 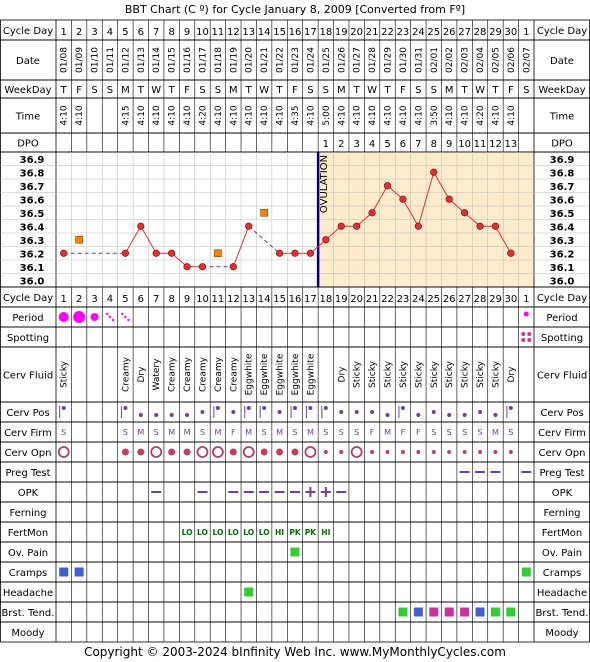 I want to click on date-cell: 01/26, so click(x=342, y=60).